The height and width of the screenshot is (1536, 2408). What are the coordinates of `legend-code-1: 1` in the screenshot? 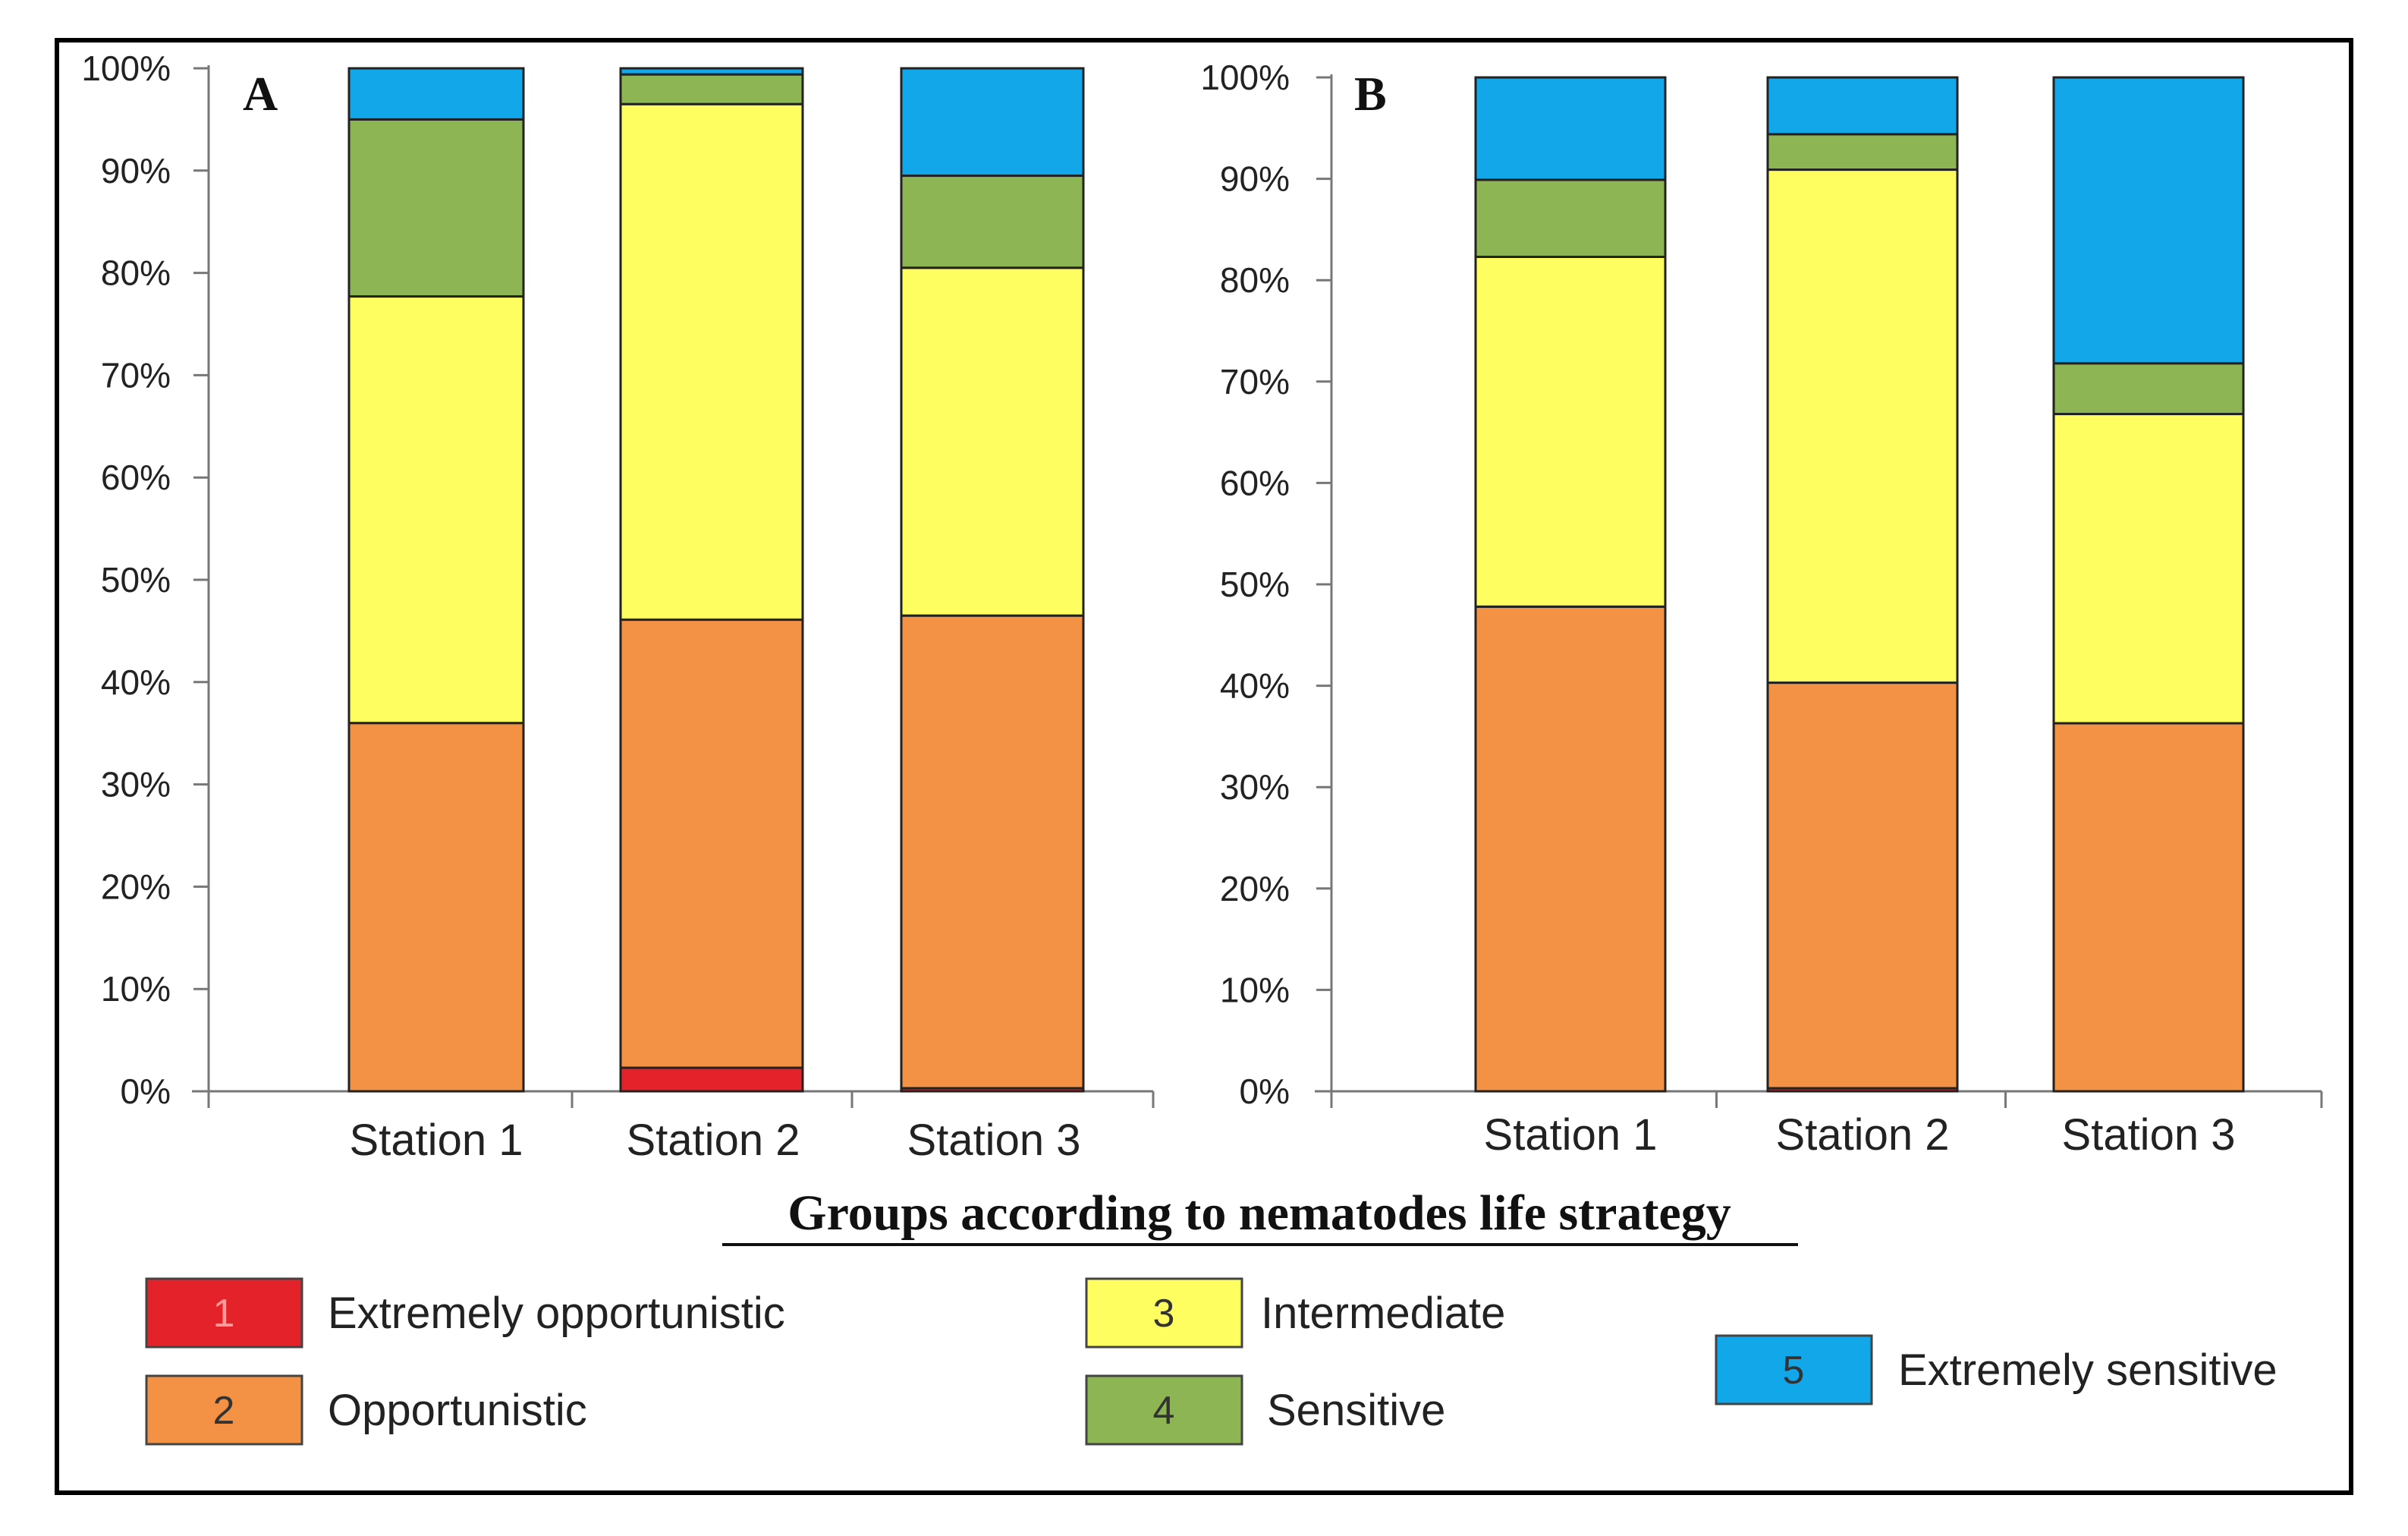 It's located at (224, 1314).